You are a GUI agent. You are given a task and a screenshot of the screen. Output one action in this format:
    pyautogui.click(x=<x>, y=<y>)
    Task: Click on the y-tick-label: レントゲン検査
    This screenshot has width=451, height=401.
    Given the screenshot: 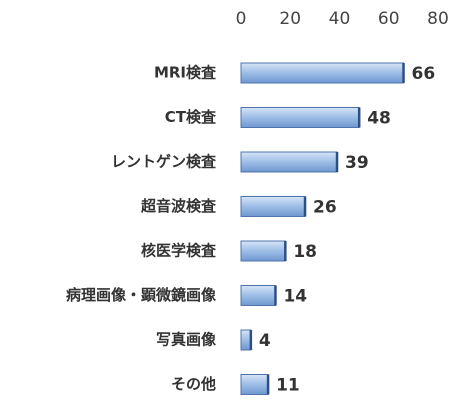 What is the action you would take?
    pyautogui.click(x=164, y=162)
    